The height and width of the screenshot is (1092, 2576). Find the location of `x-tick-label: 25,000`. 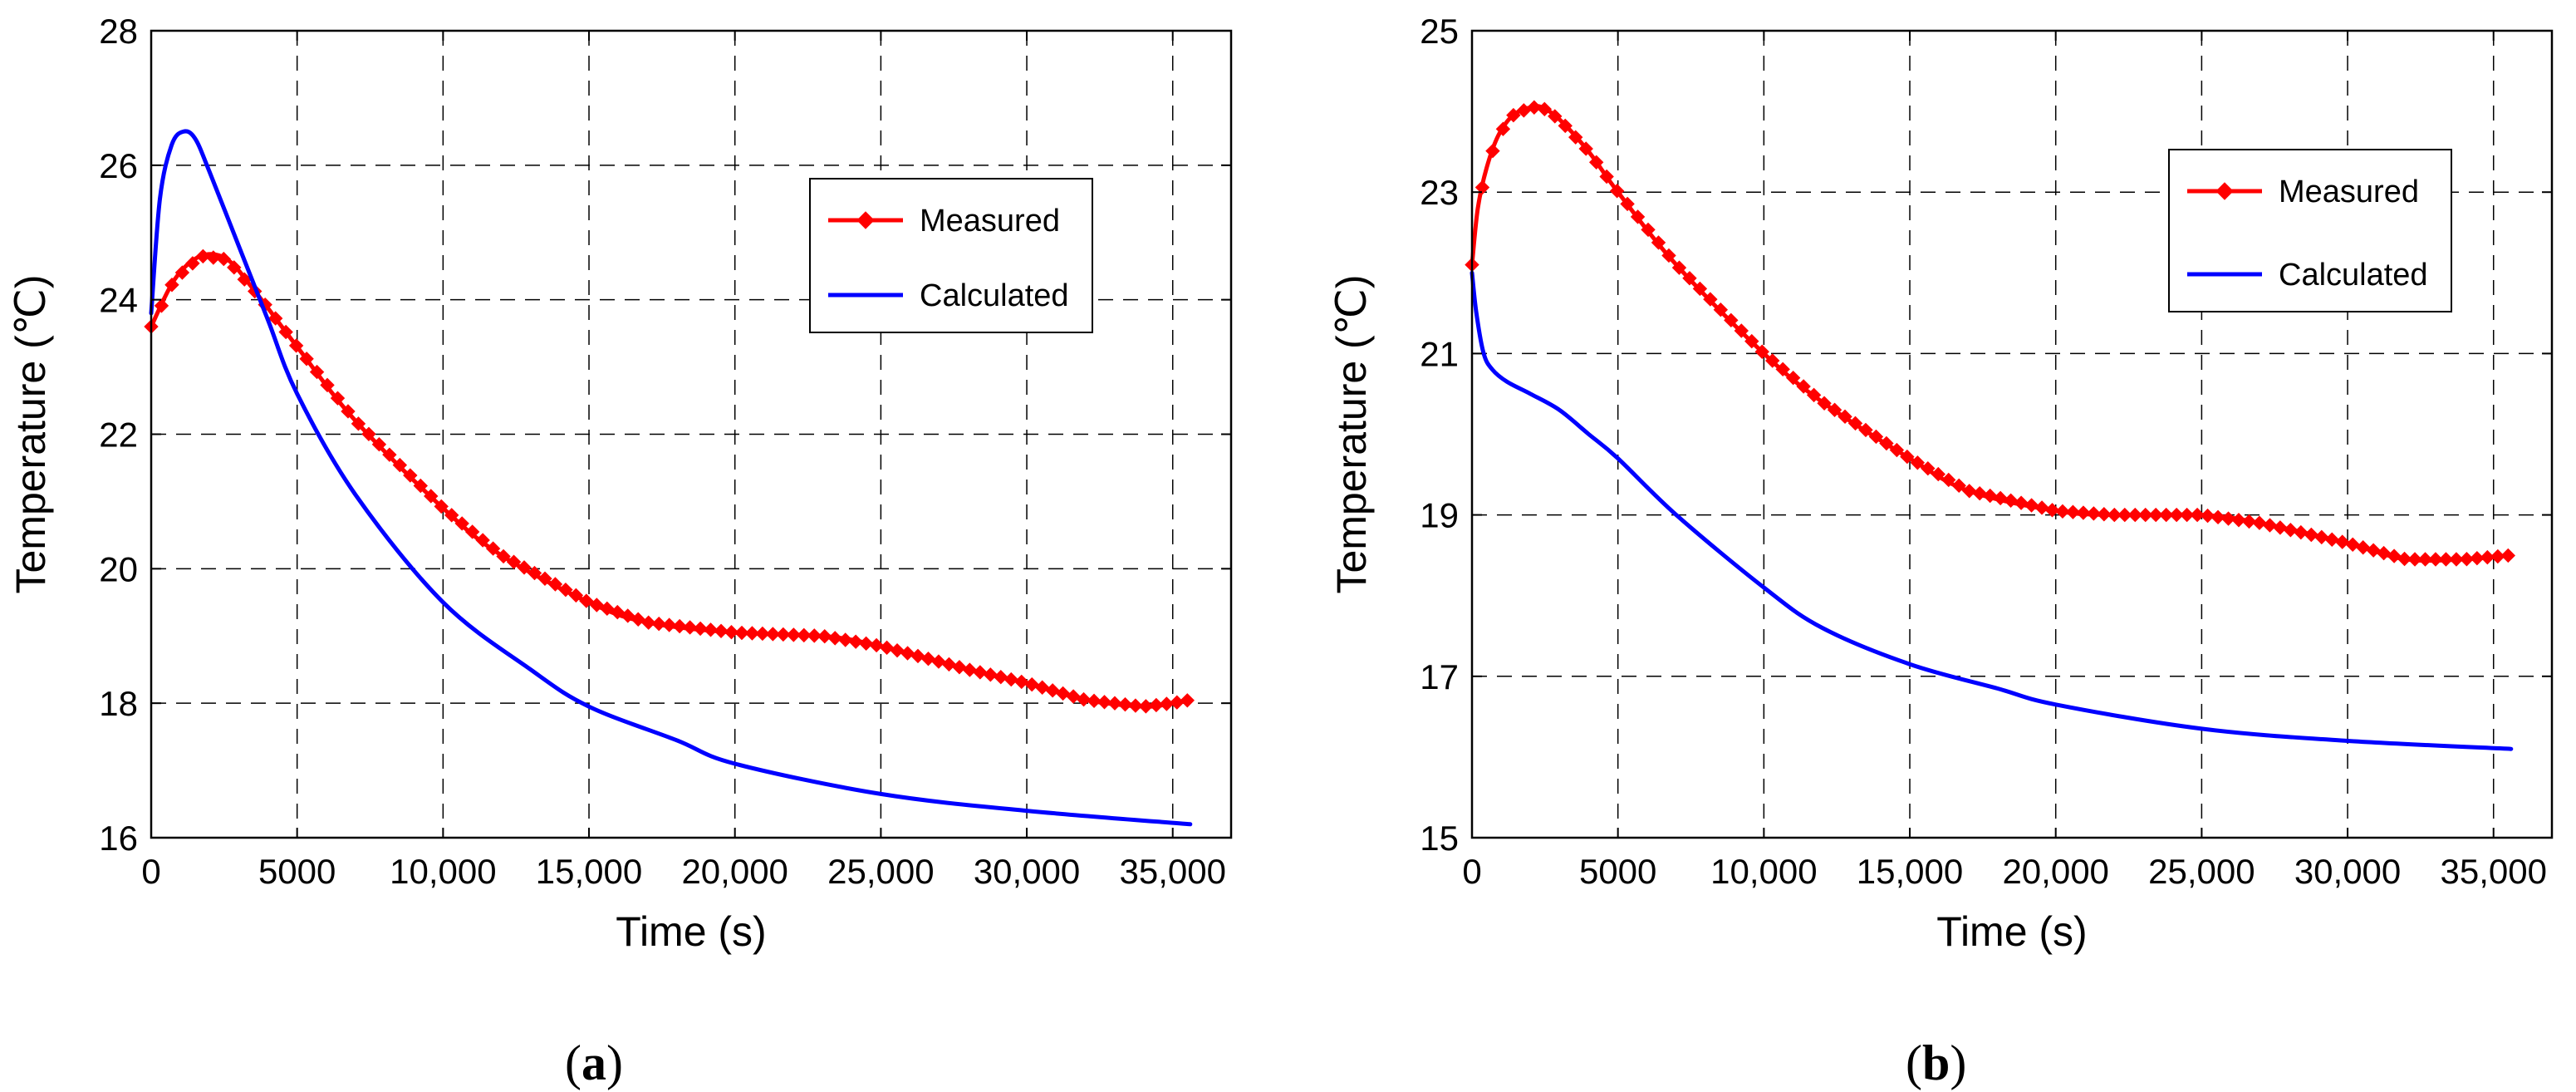

x-tick-label: 25,000 is located at coordinates (880, 871).